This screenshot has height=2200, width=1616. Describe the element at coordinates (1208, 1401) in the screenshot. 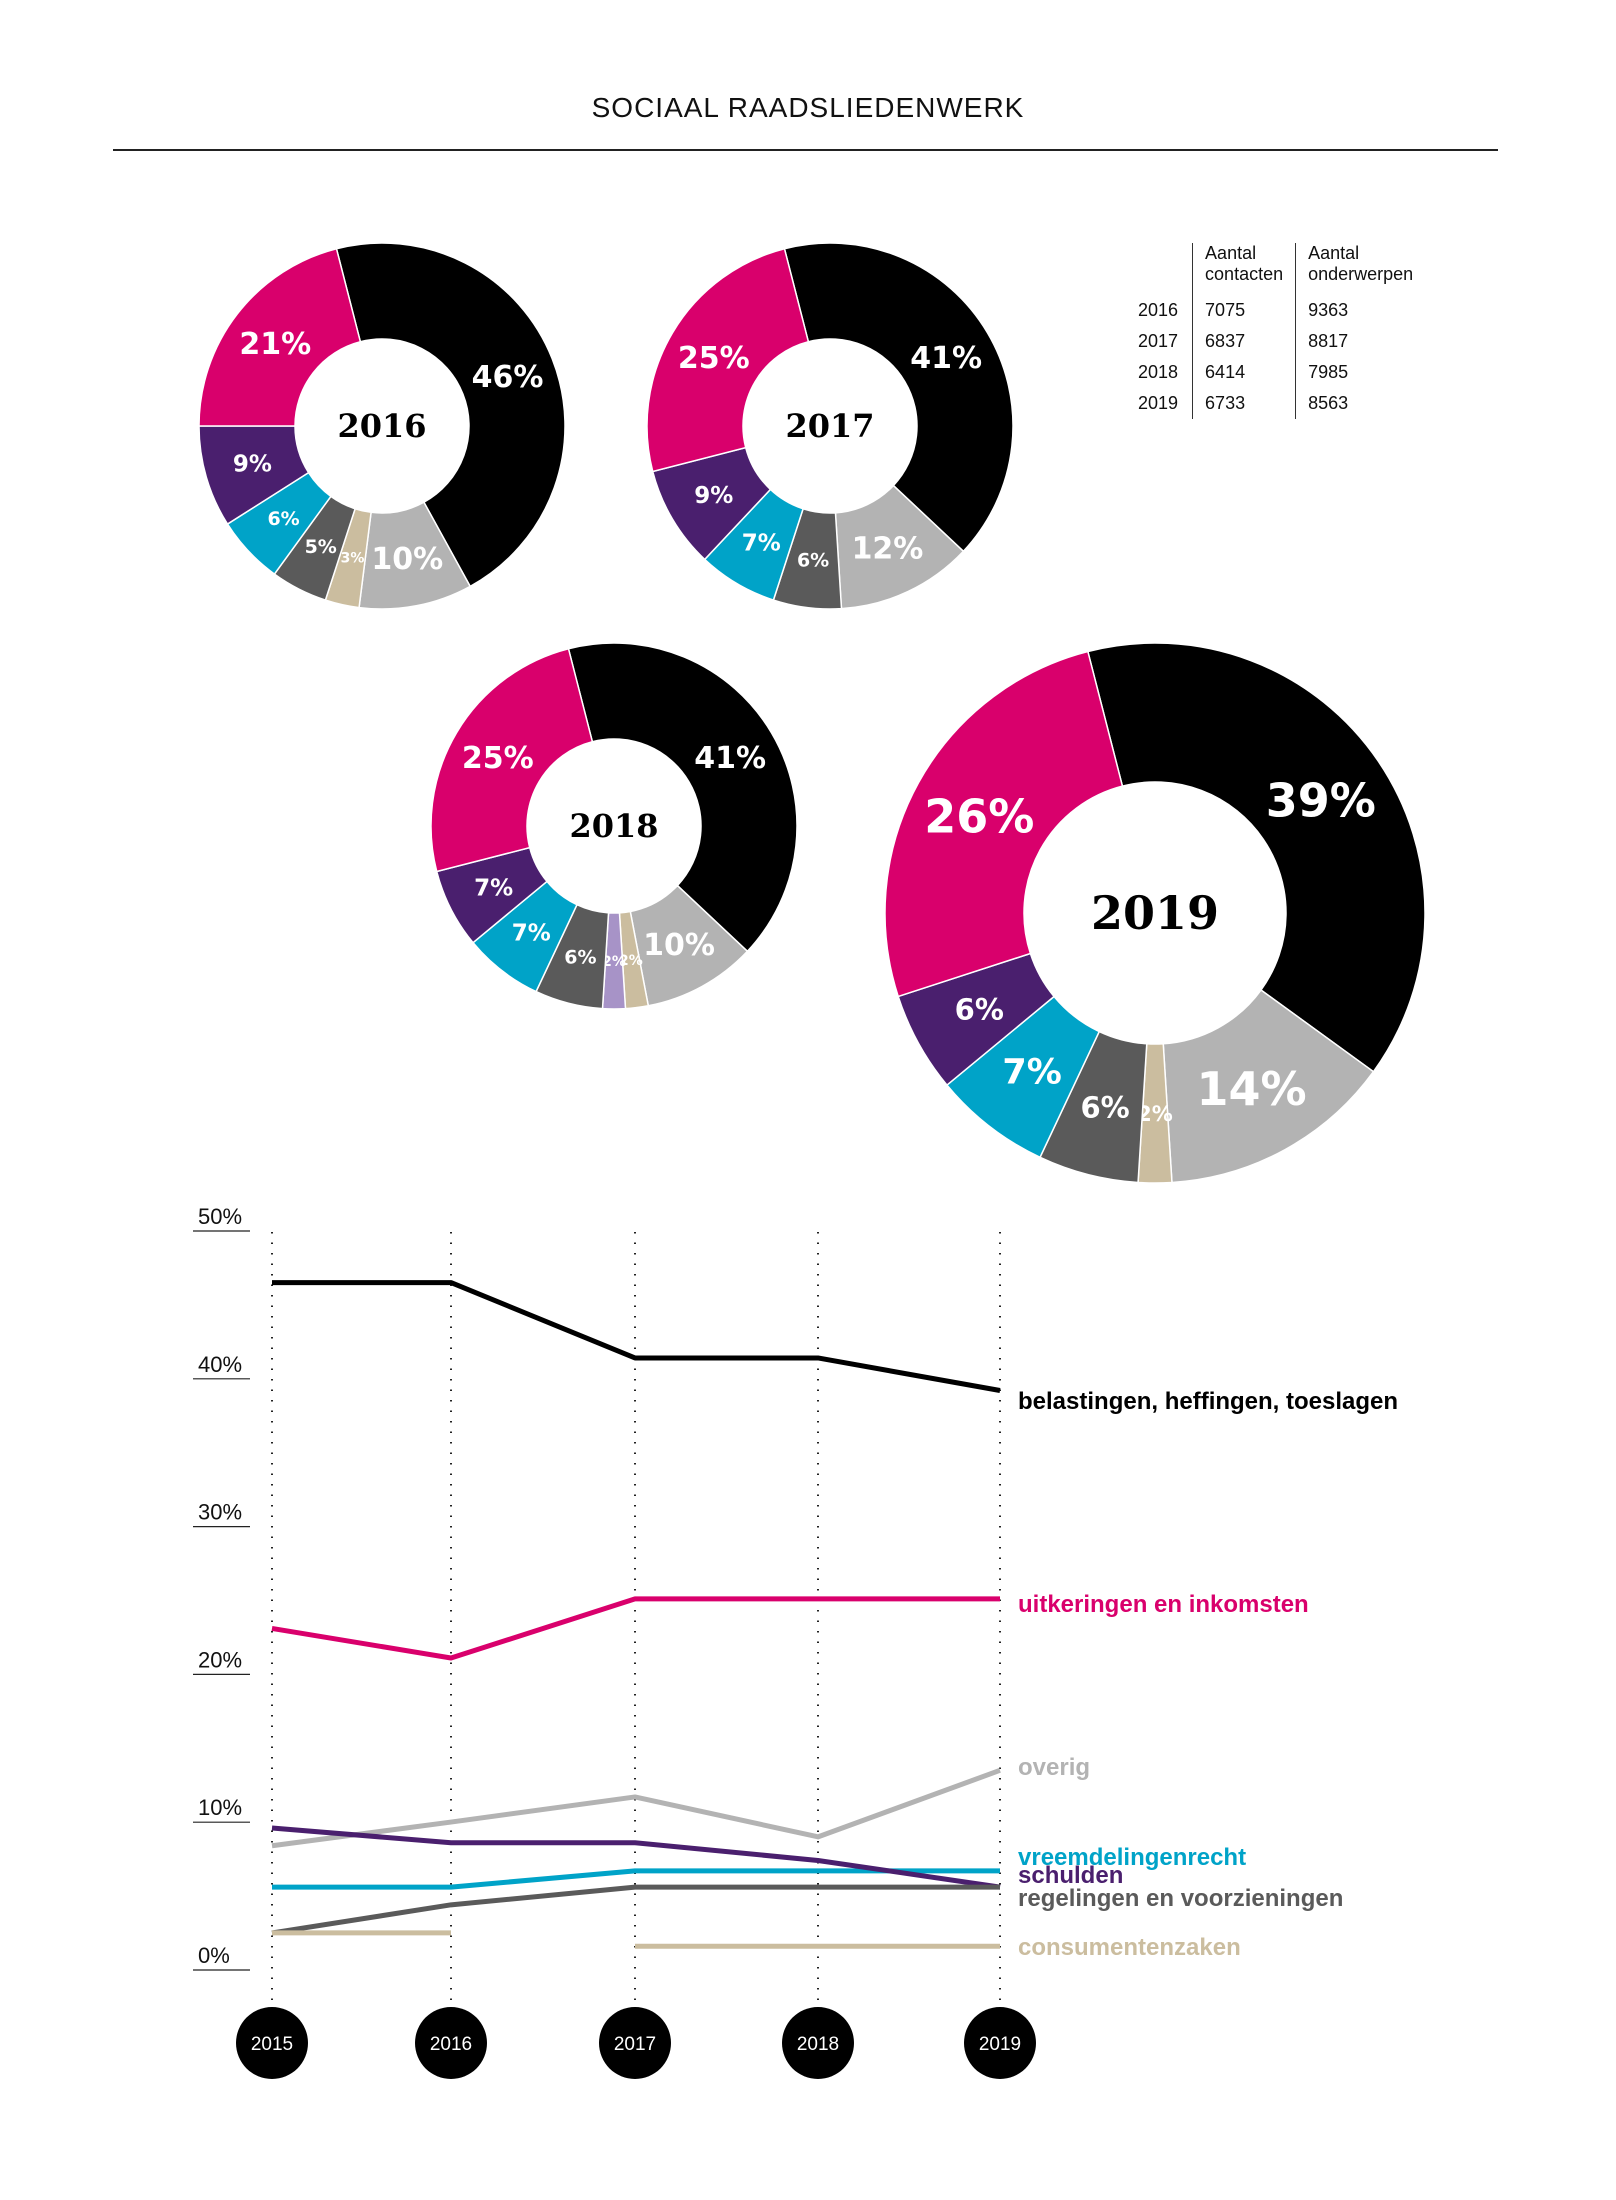

I see `series-label-belastingen: belastingen, heffingen, toeslagen` at that location.